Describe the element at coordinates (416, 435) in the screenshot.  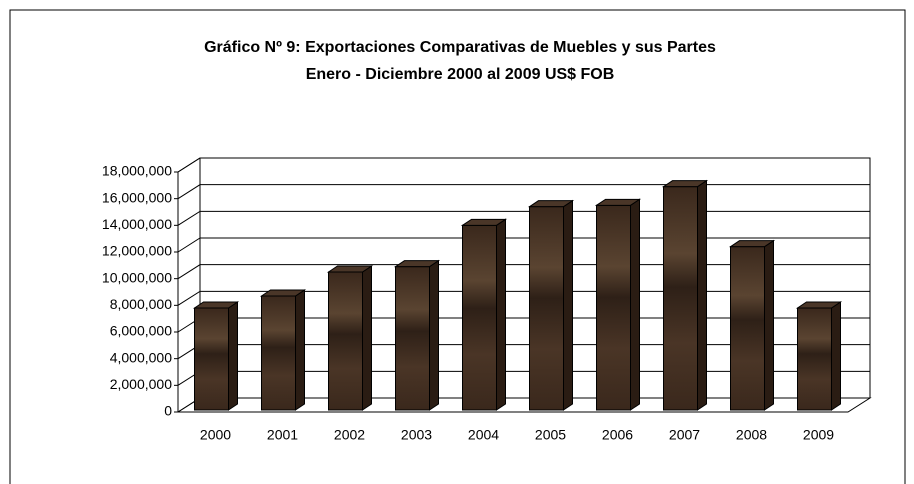
I see `x-tick-label: 2003` at that location.